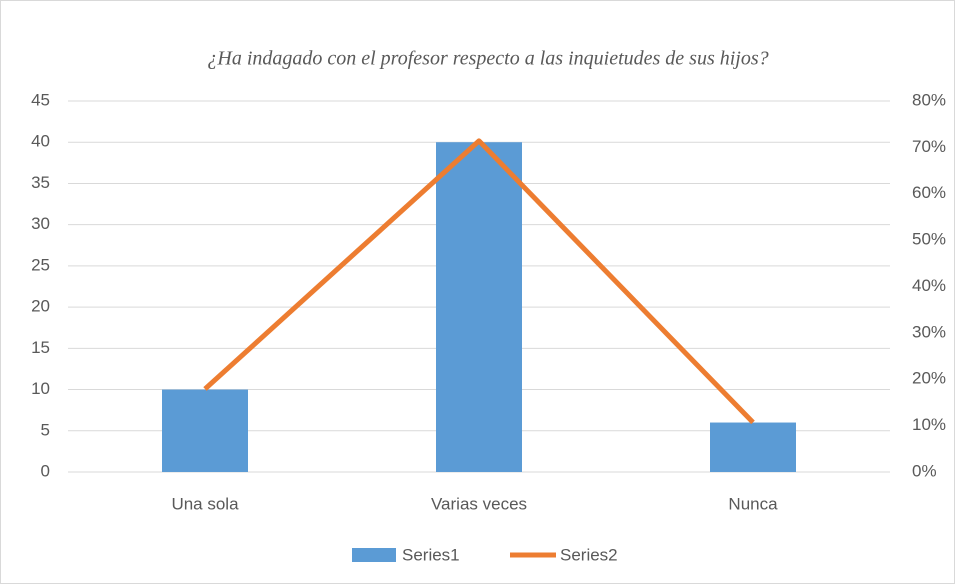 The image size is (956, 585). What do you see at coordinates (40, 141) in the screenshot?
I see `y-tick-label: 40` at bounding box center [40, 141].